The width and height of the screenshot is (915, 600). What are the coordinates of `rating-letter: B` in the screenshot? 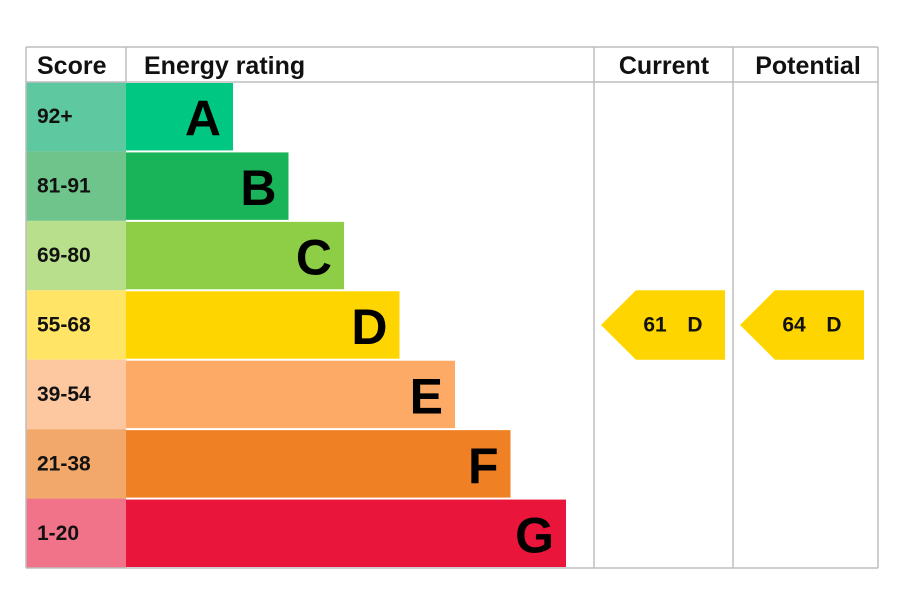 It's located at (258, 188).